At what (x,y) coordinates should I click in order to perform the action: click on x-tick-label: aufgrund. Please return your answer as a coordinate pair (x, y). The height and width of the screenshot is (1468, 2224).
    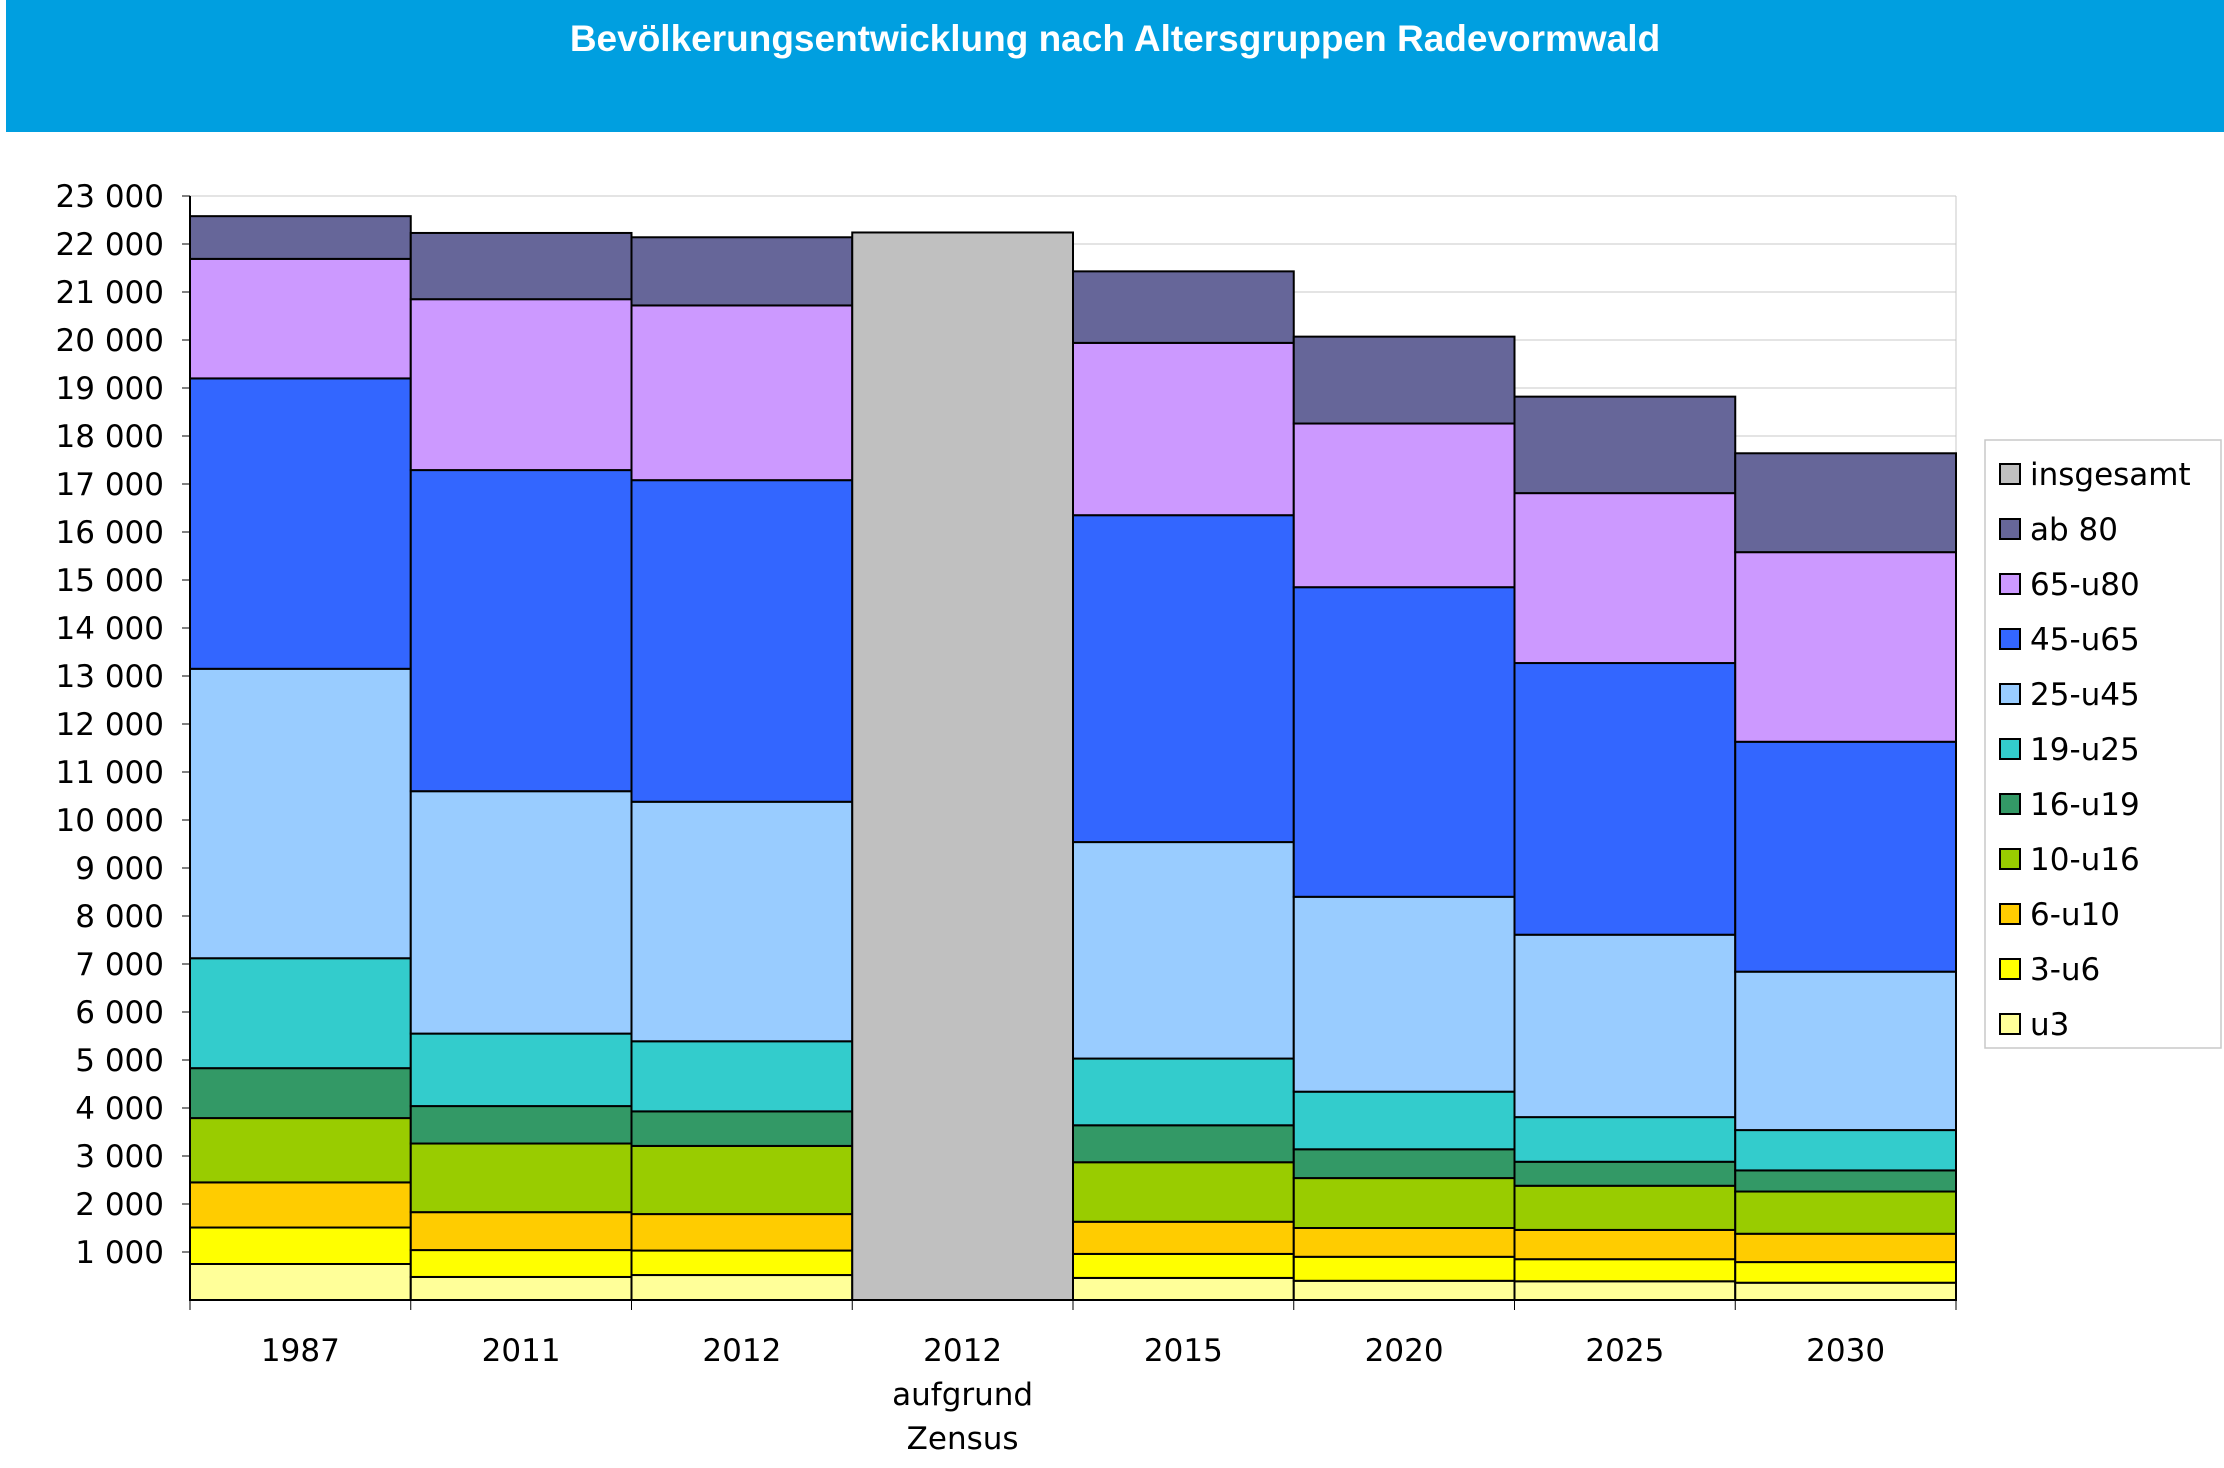
    Looking at the image, I should click on (962, 1395).